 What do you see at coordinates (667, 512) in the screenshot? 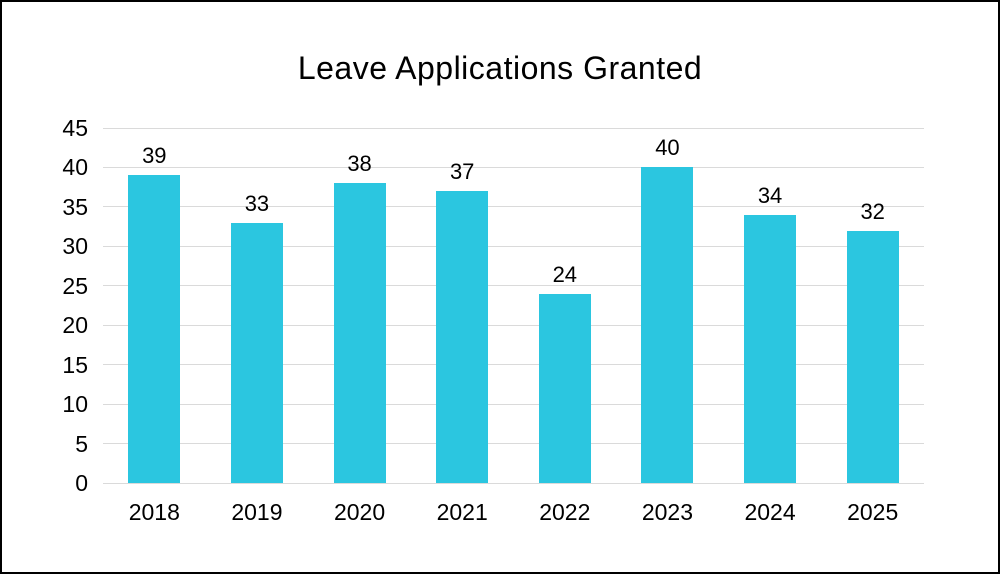
I see `x-tick-label-2023: 2023` at bounding box center [667, 512].